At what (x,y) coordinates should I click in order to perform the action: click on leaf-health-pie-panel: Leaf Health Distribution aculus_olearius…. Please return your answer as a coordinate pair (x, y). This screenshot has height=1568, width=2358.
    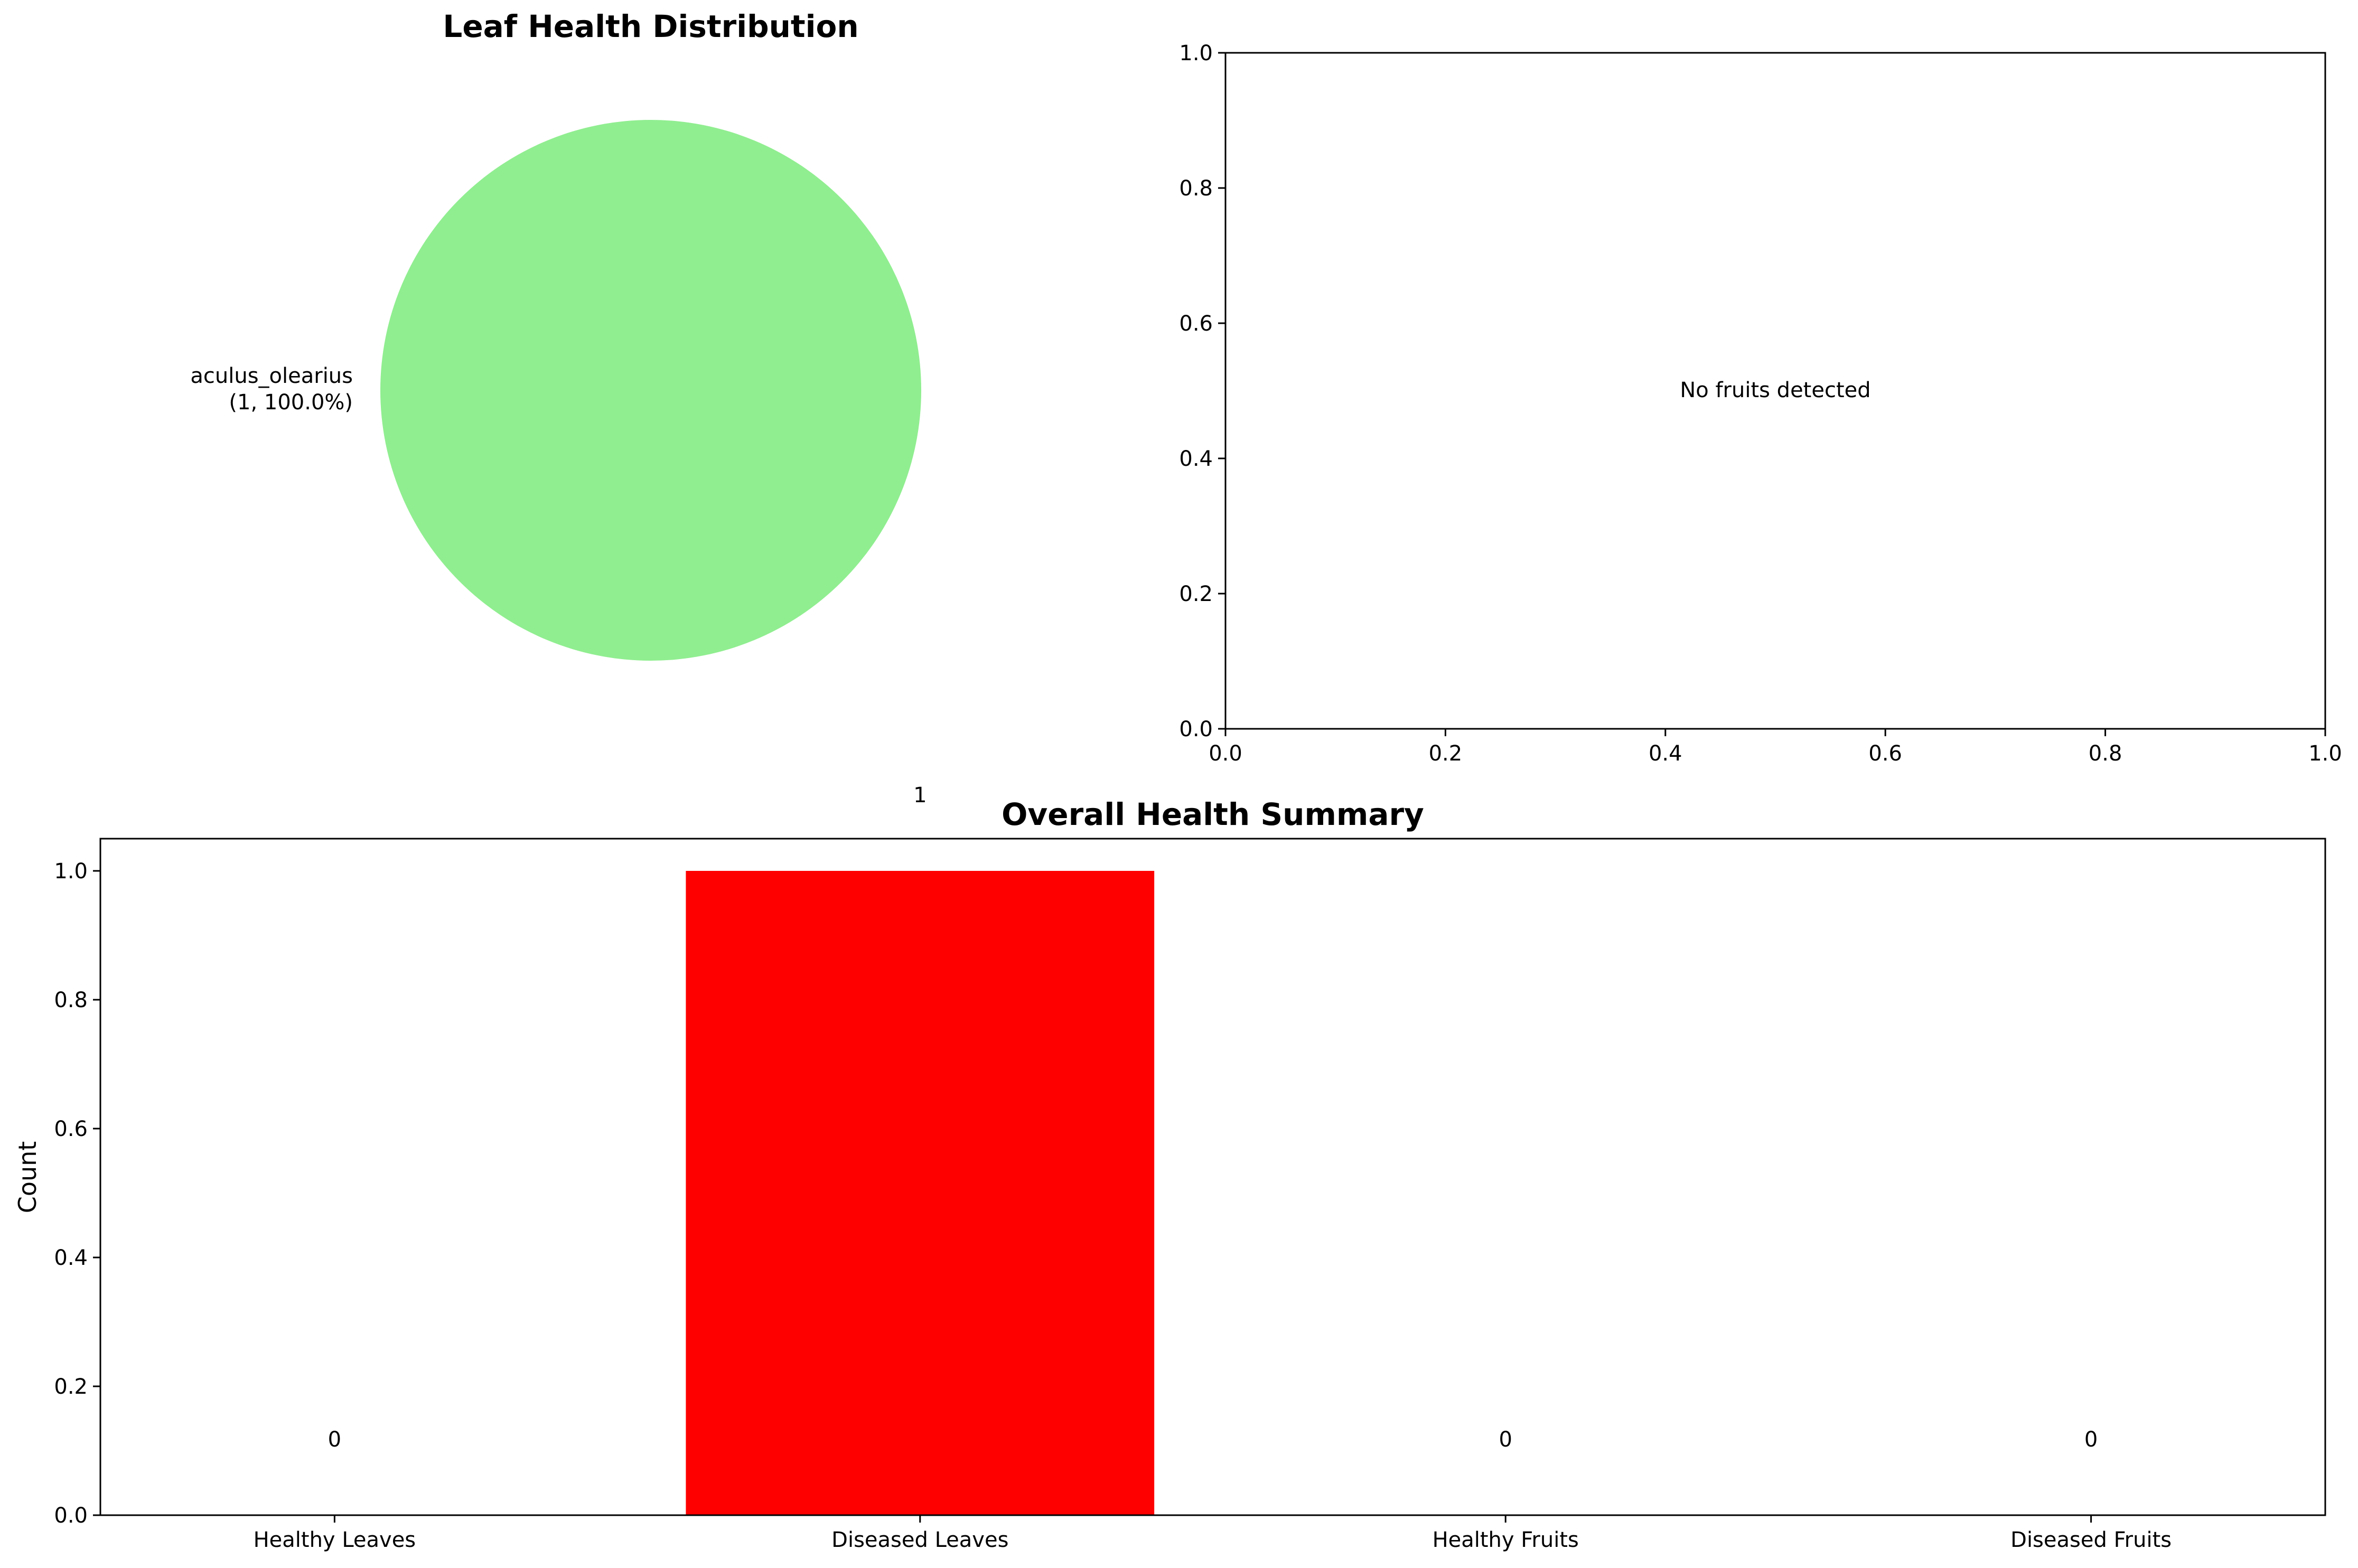
    Looking at the image, I should click on (555, 335).